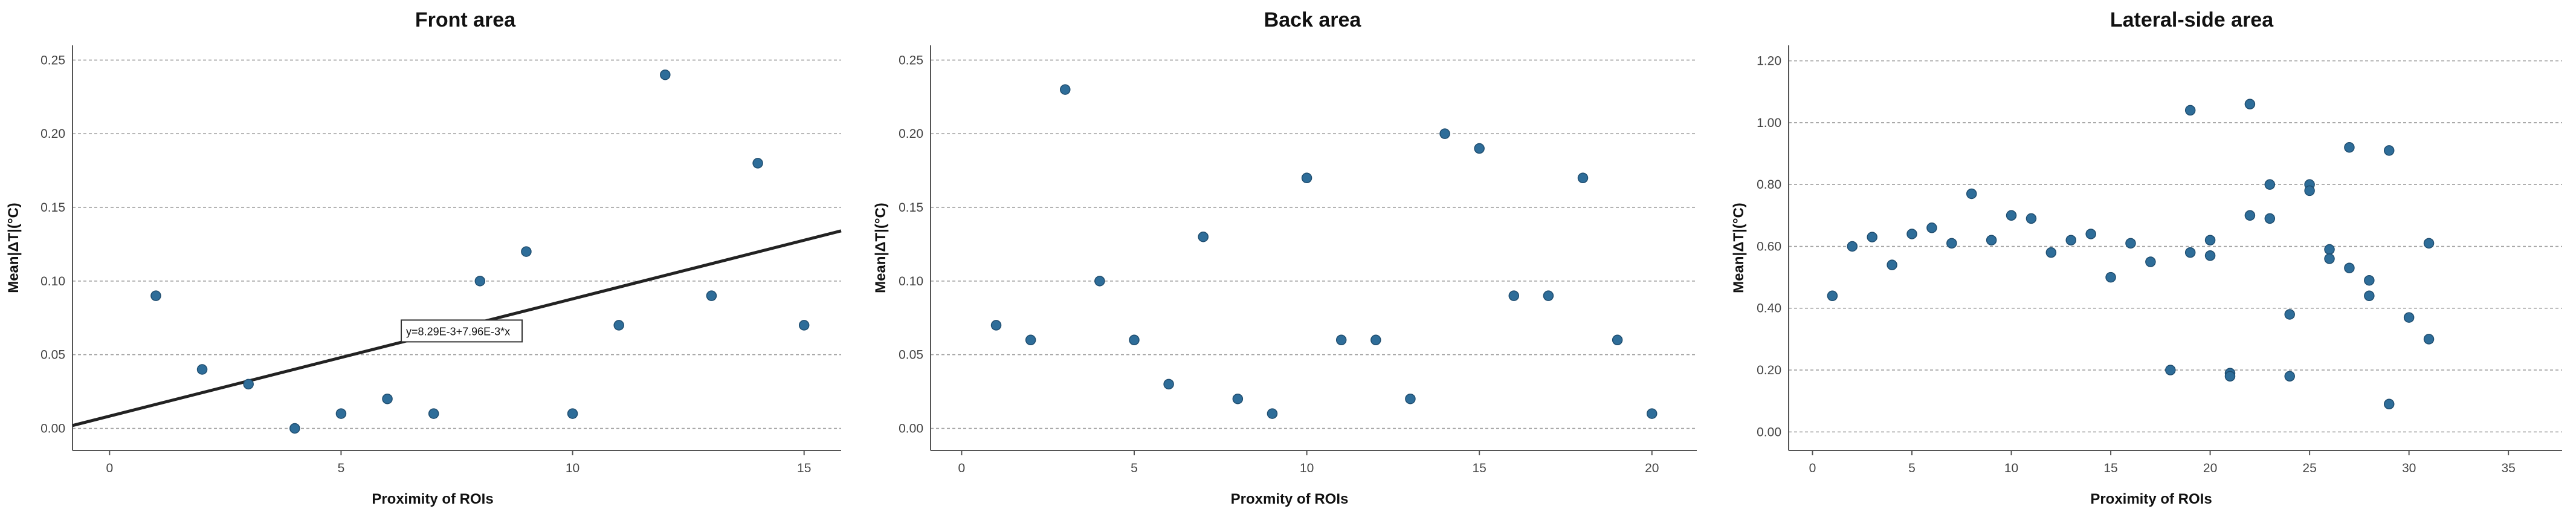 The height and width of the screenshot is (523, 2576). Describe the element at coordinates (1290, 499) in the screenshot. I see `x-axis-label: Proxmity of ROIs` at that location.